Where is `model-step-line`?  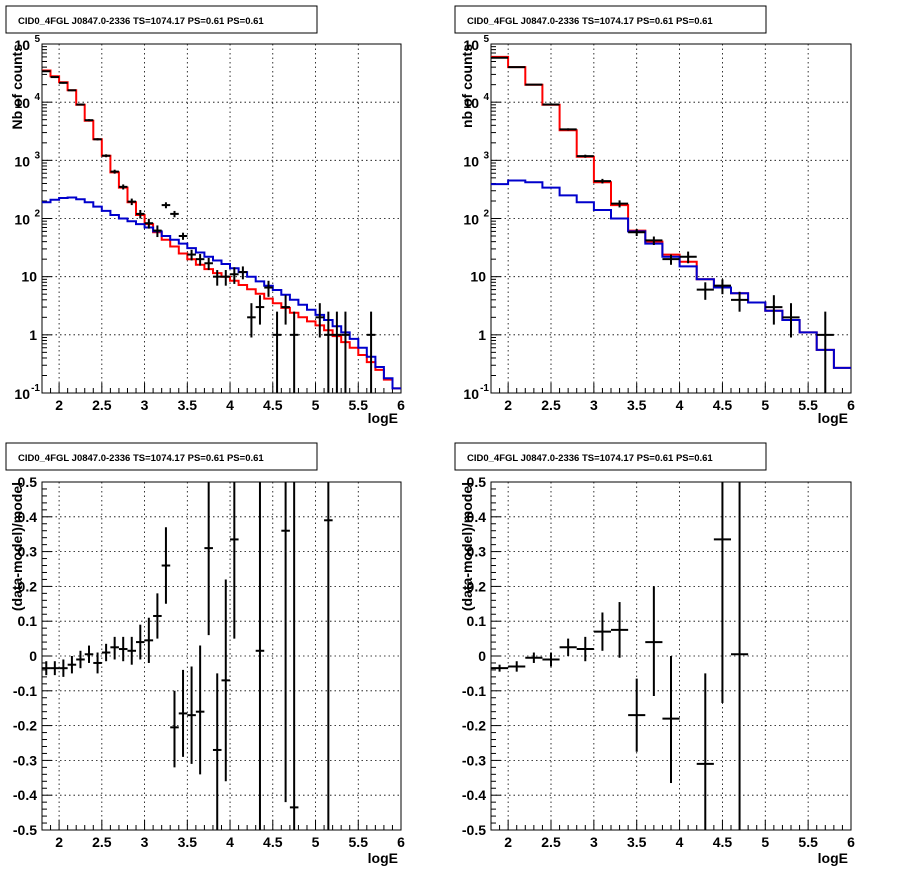 model-step-line is located at coordinates (221, 229).